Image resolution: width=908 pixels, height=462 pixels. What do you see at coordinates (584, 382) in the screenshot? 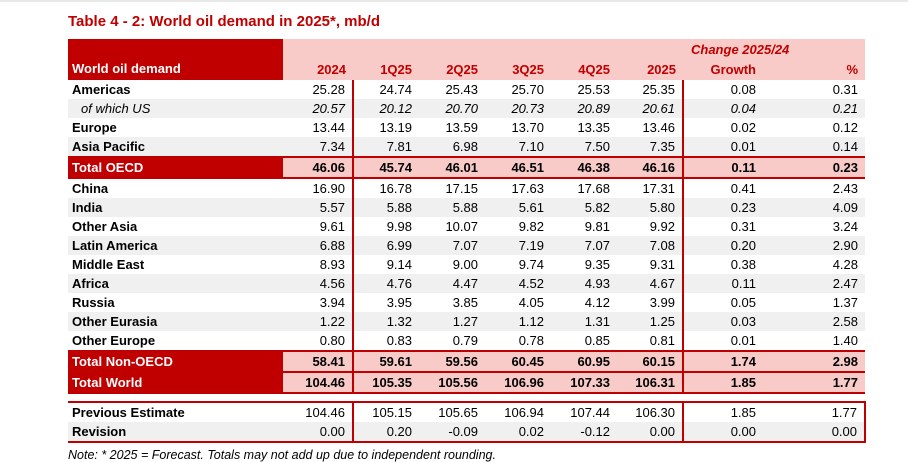
I see `value-cell: 107.33` at bounding box center [584, 382].